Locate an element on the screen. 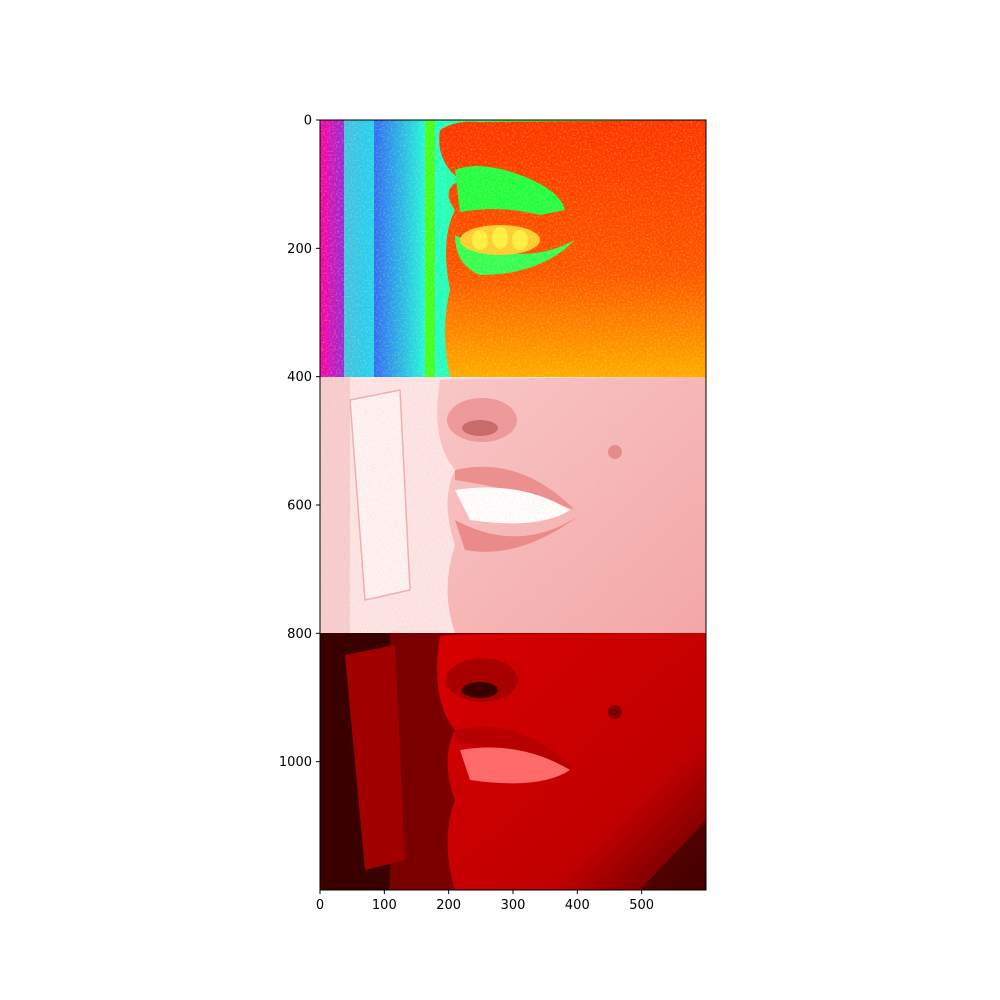  y-tick-label: 400 is located at coordinates (299, 377).